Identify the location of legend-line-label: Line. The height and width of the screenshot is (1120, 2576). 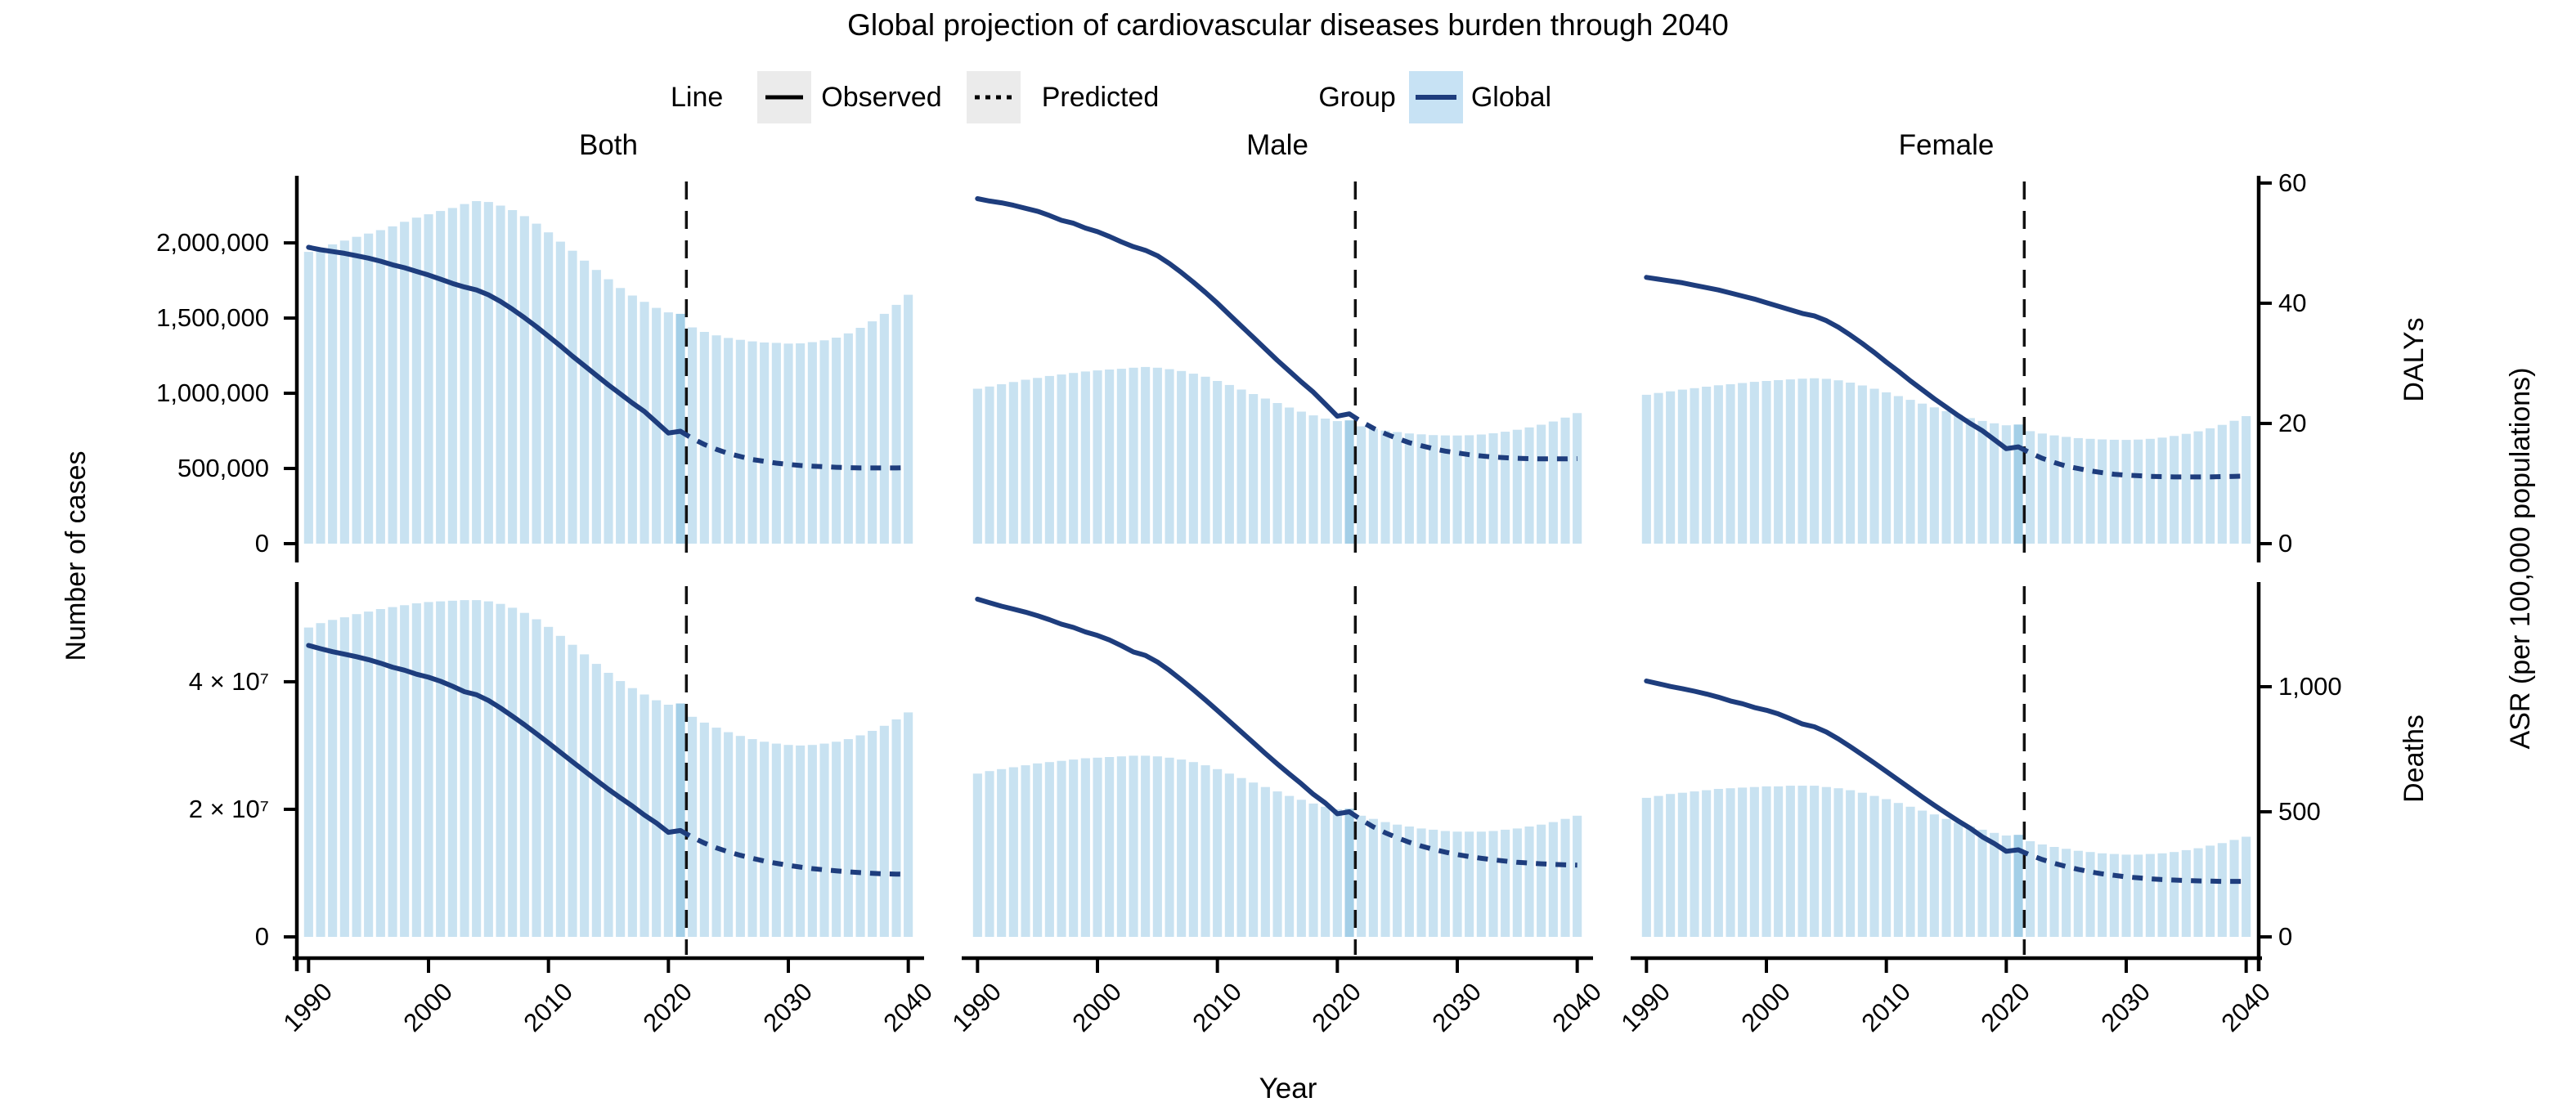
(697, 97).